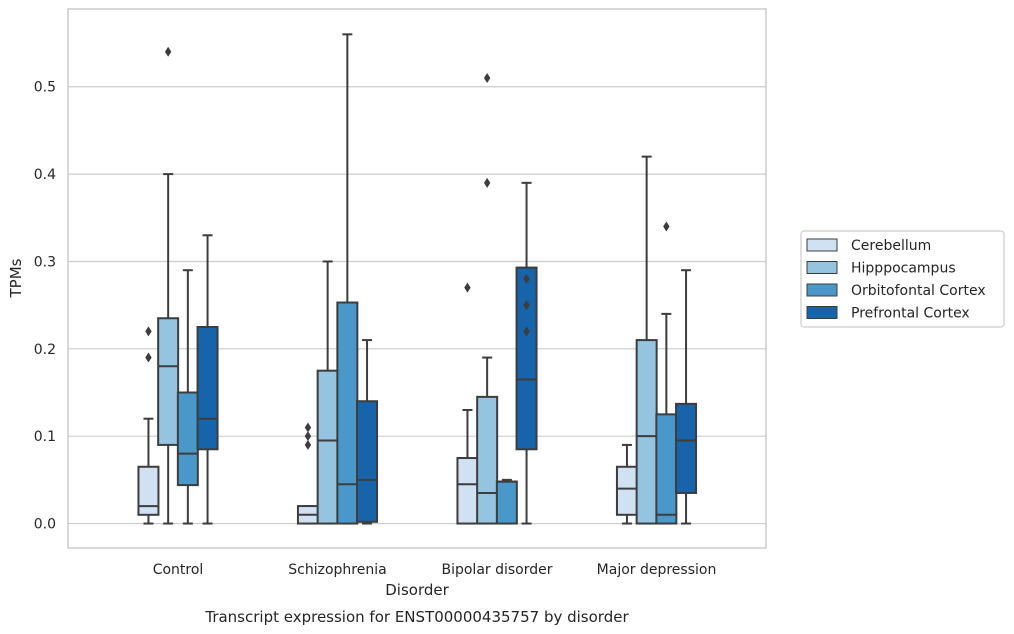 The image size is (1014, 634). Describe the element at coordinates (45, 88) in the screenshot. I see `y-tick-label: 0.5` at that location.